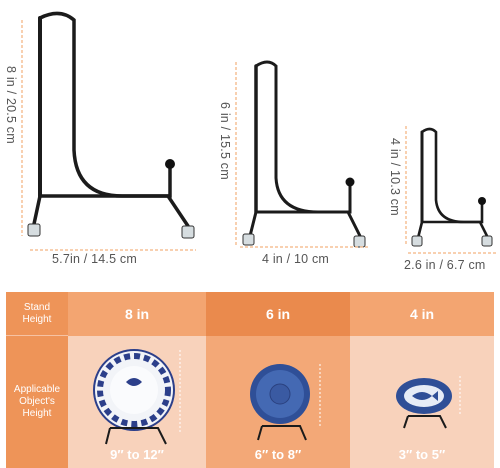 Image resolution: width=500 pixels, height=468 pixels. What do you see at coordinates (296, 259) in the screenshot?
I see `stand-medium-width-label: 4 in / 10 cm` at bounding box center [296, 259].